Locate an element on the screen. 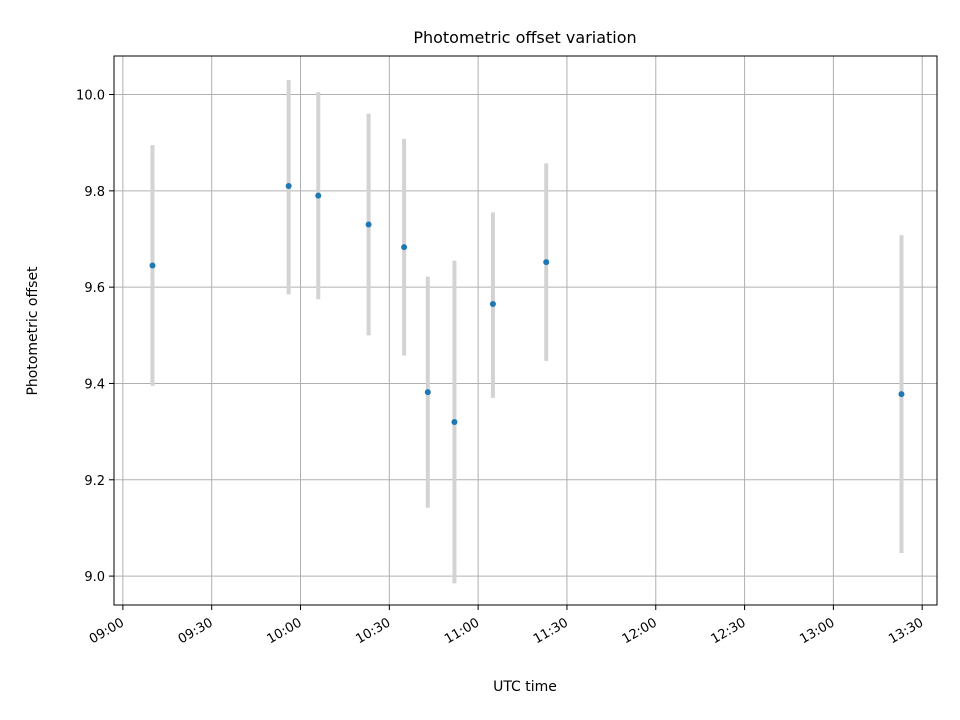 Image resolution: width=960 pixels, height=720 pixels. x-tick-label: 11:30 is located at coordinates (551, 631).